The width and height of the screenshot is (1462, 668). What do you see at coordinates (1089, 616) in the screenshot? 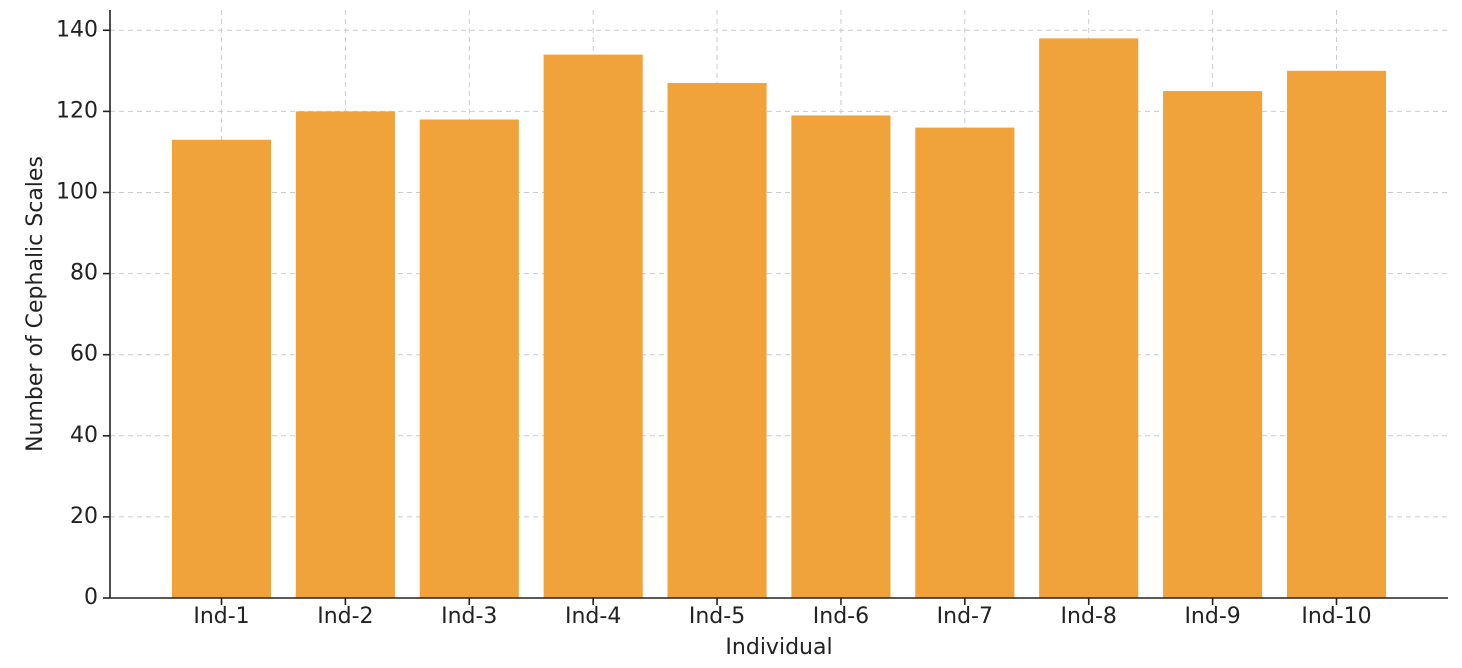
I see `x-tick-label: Ind-8` at bounding box center [1089, 616].